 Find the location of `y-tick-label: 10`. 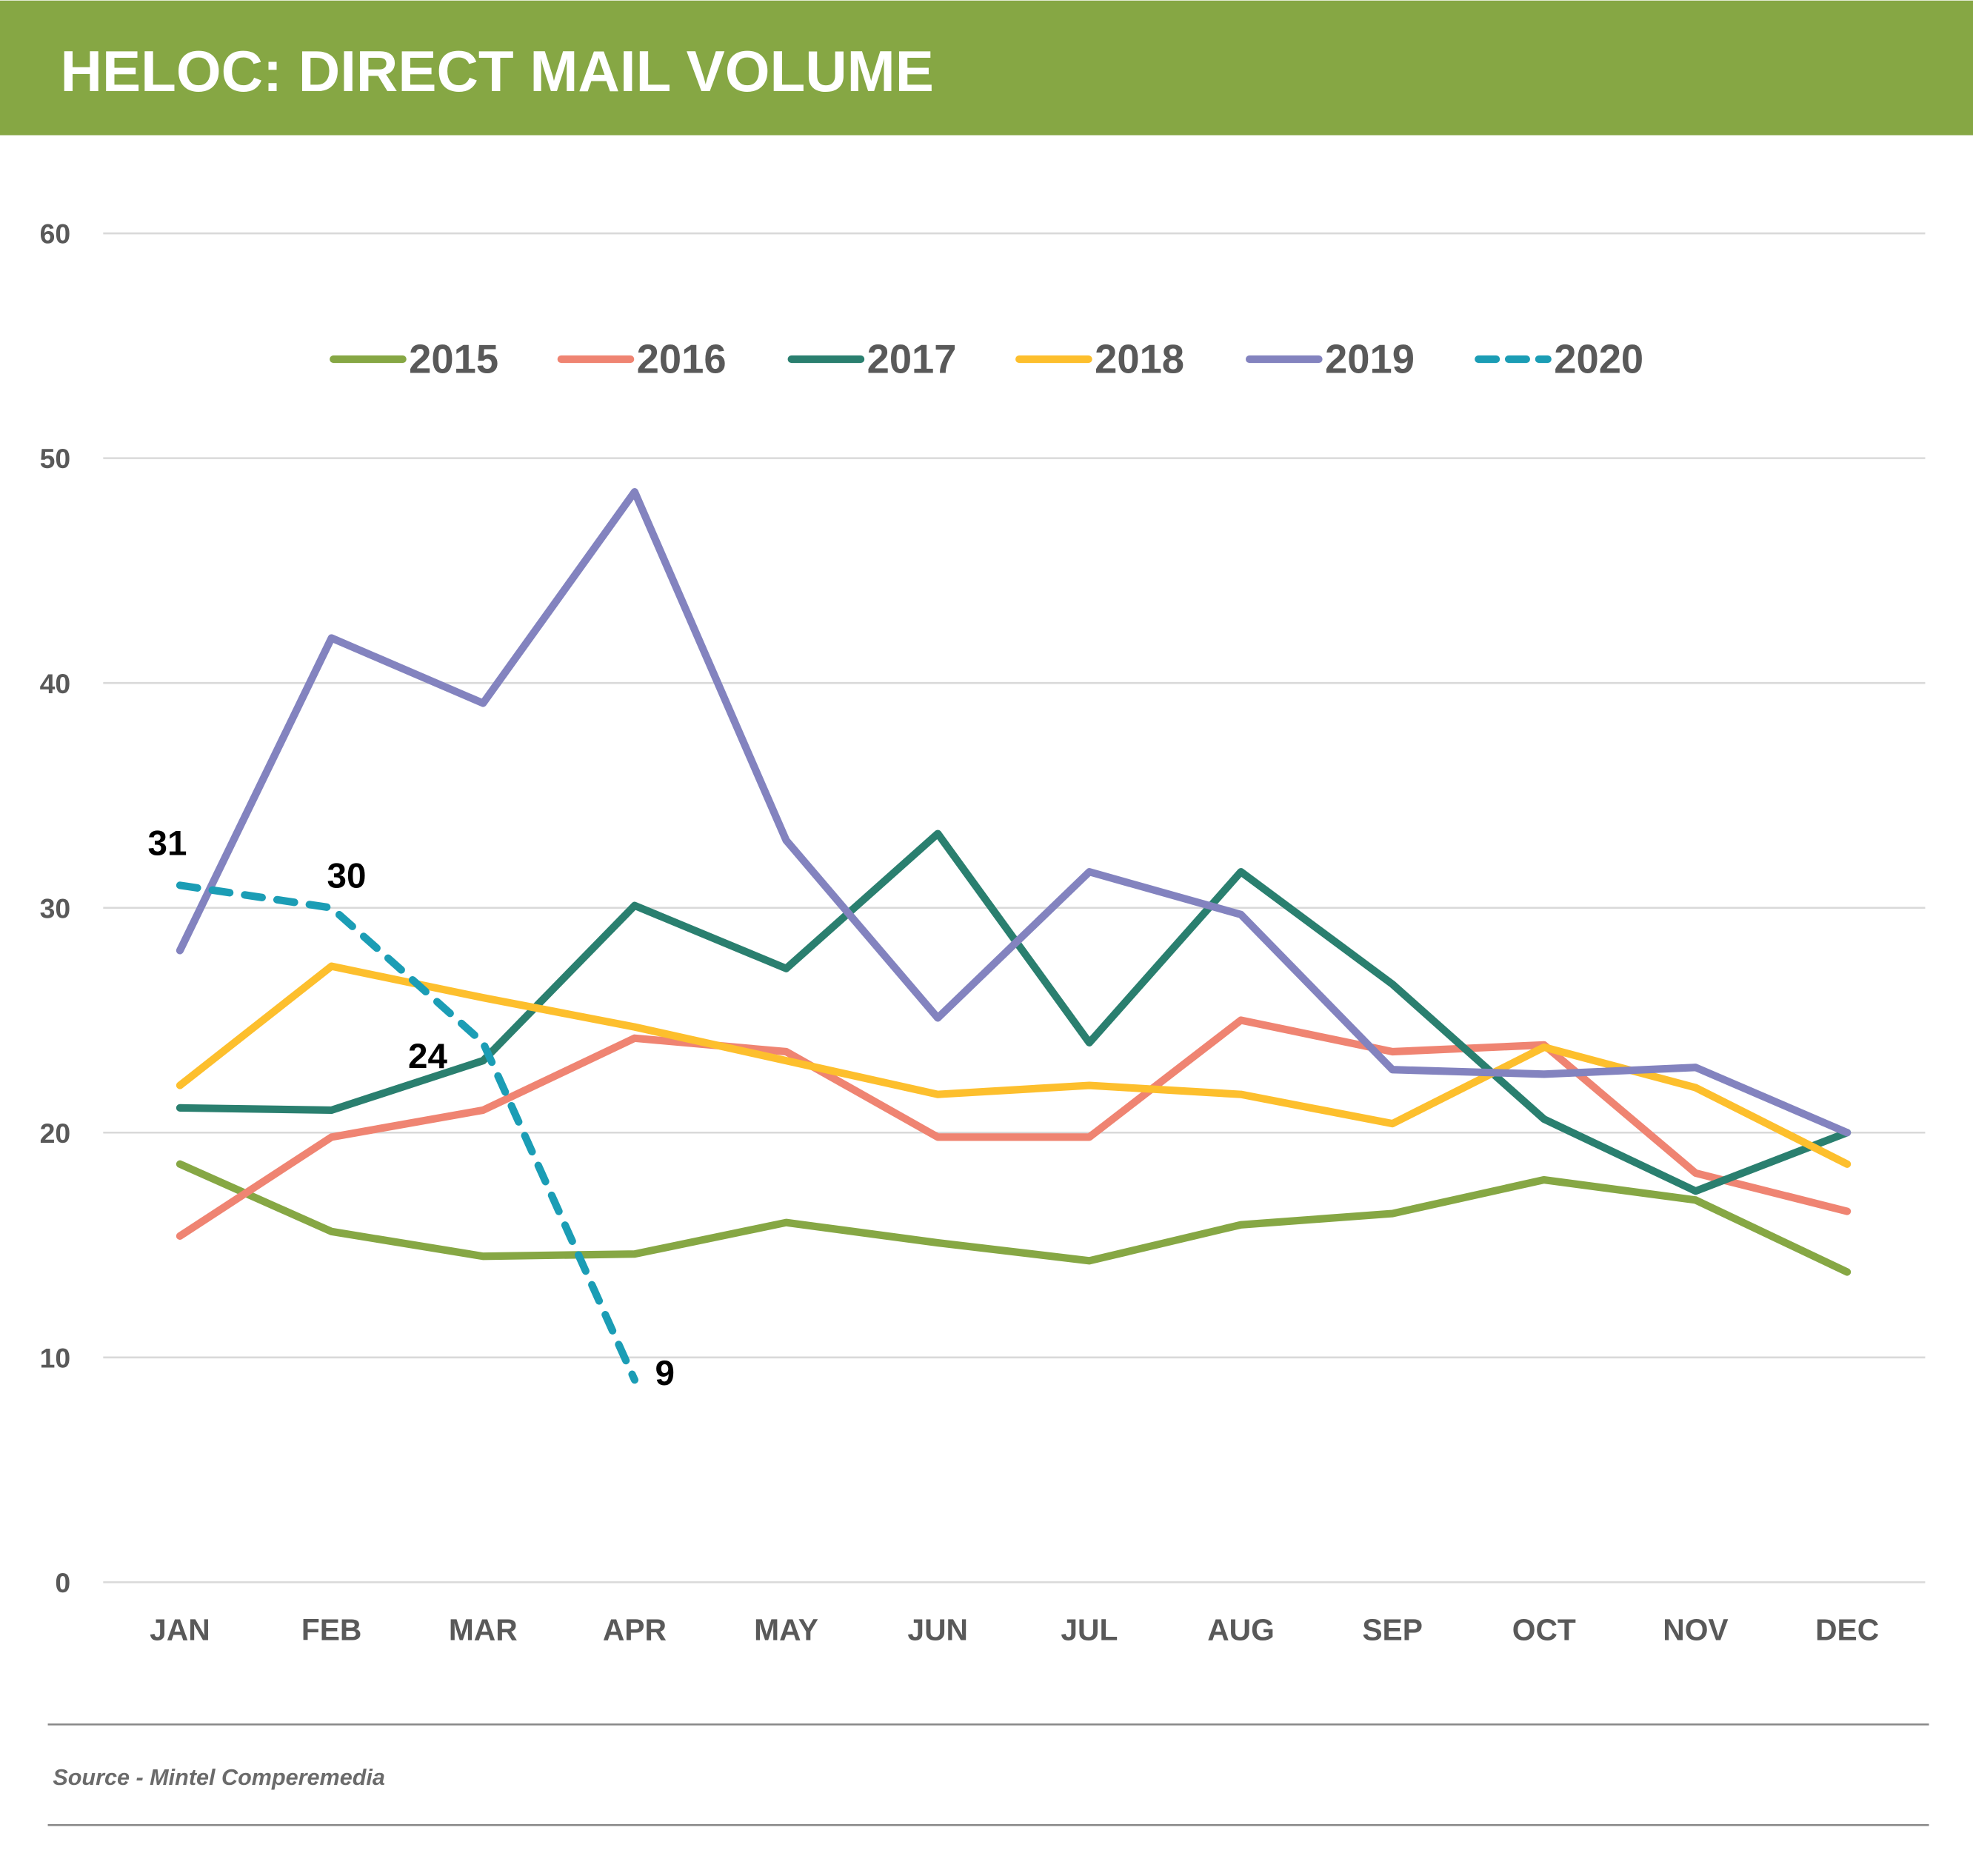

y-tick-label: 10 is located at coordinates (55, 1357).